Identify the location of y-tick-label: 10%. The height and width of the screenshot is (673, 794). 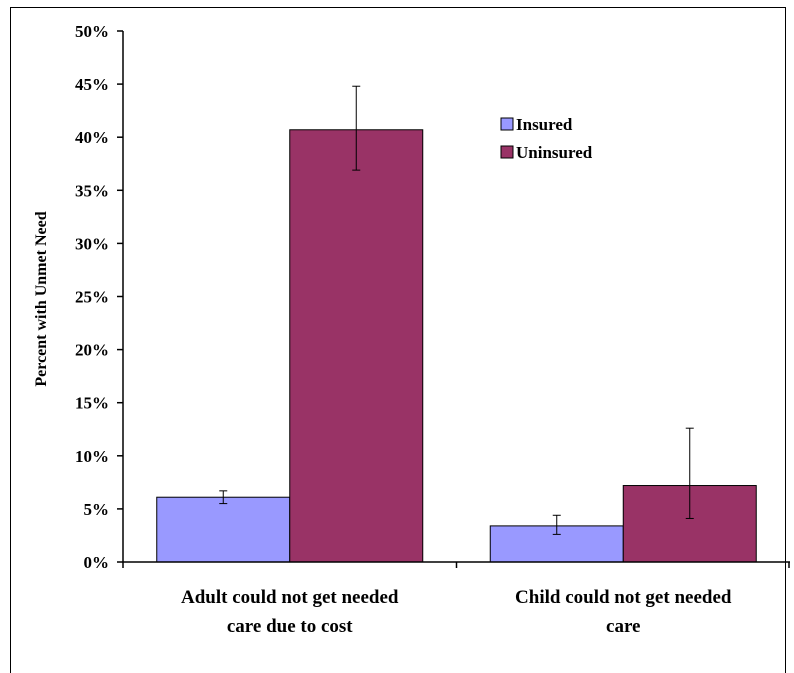
(92, 456).